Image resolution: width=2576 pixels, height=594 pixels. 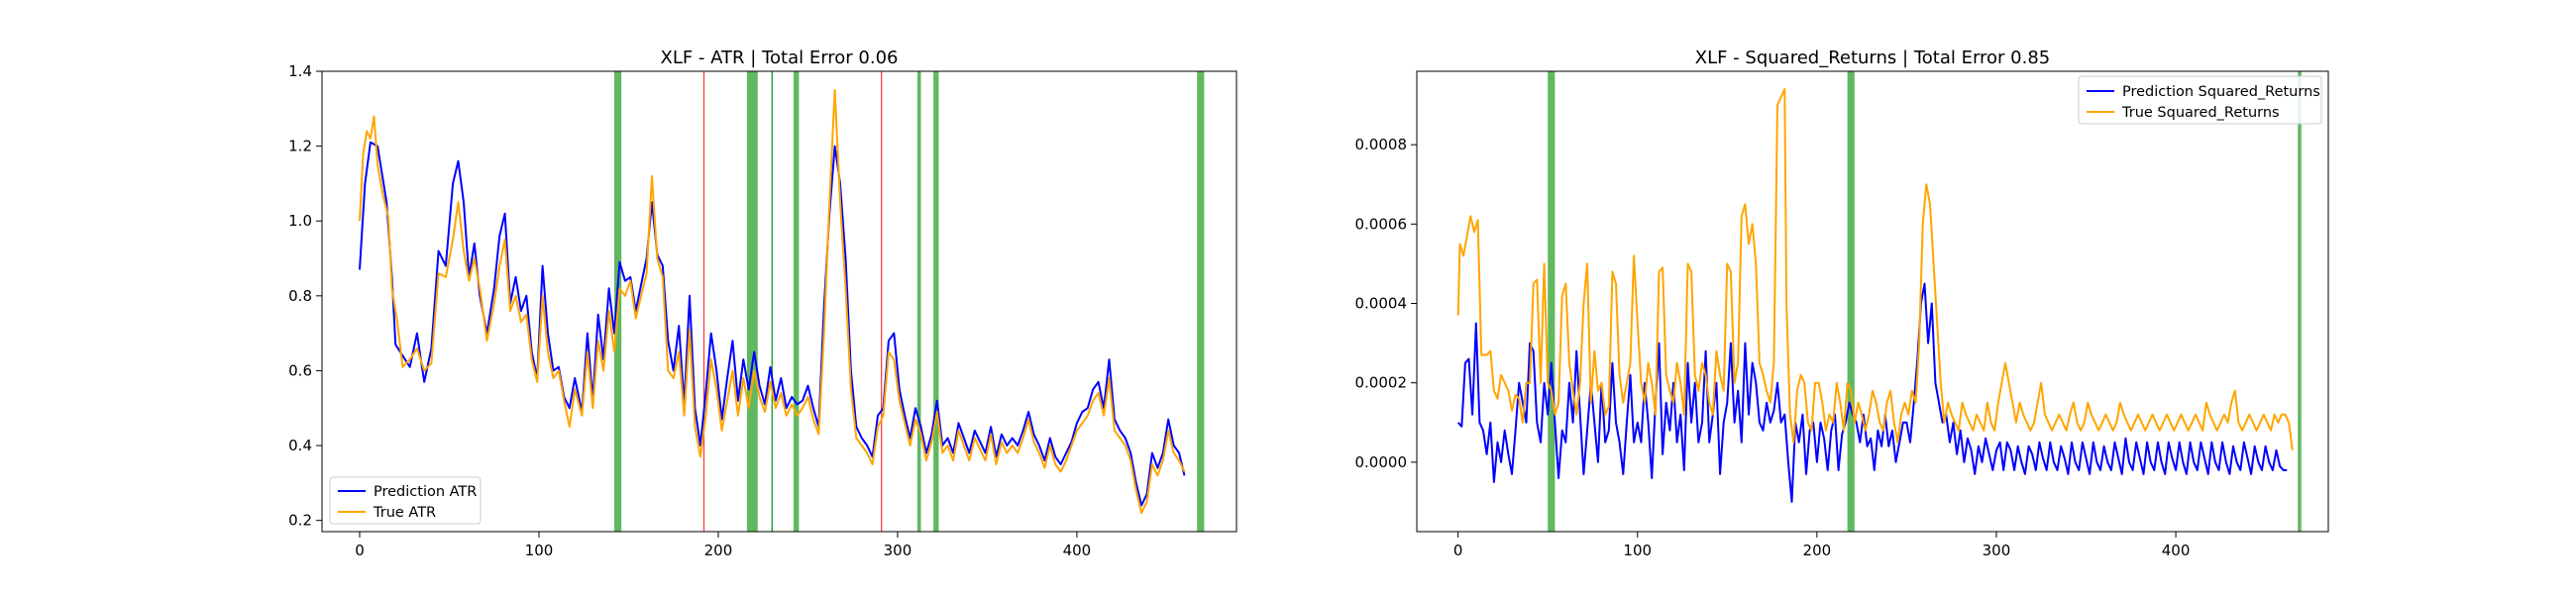 What do you see at coordinates (405, 513) in the screenshot?
I see `atr-legend-label-true: True ATR` at bounding box center [405, 513].